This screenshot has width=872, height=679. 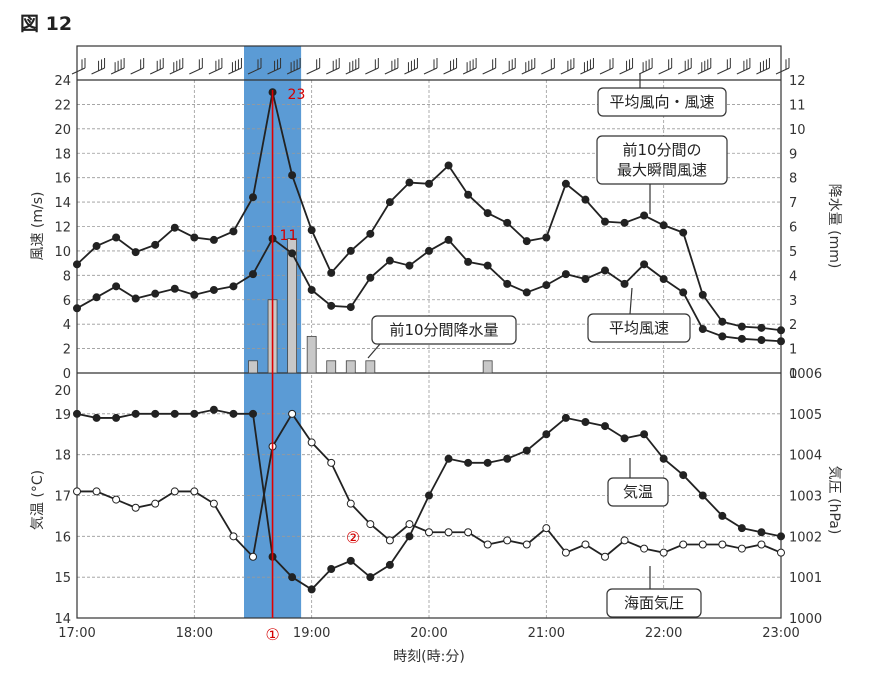 I want to click on y-tick-label-precip: 12, so click(x=797, y=81).